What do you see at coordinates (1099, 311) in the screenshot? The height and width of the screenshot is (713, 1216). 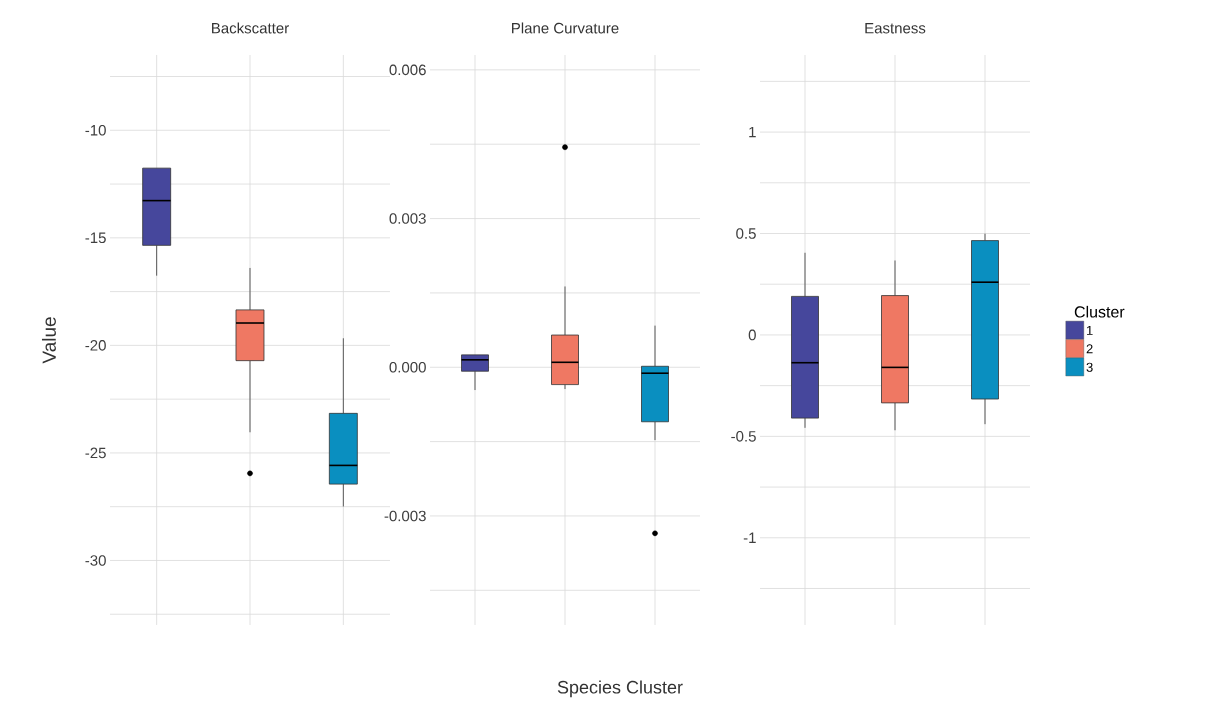 I see `legend-title: Cluster` at bounding box center [1099, 311].